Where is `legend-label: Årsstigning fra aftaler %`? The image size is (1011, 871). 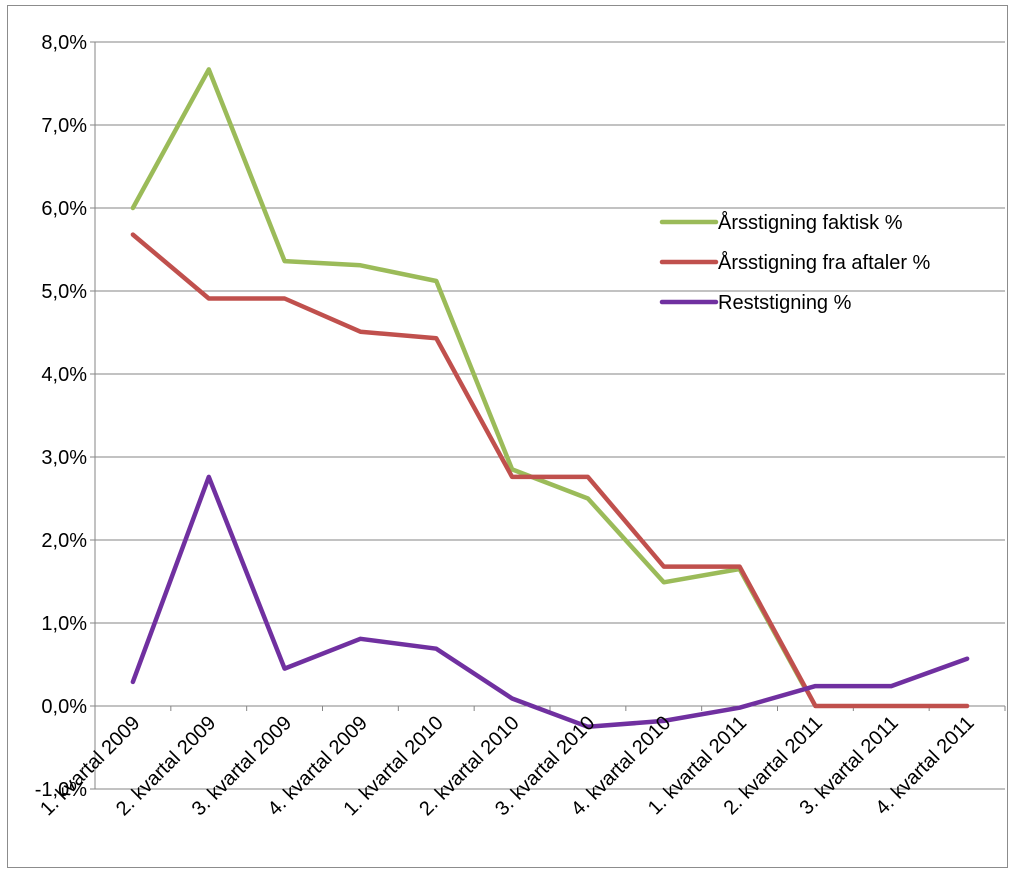
legend-label: Årsstigning fra aftaler % is located at coordinates (824, 262).